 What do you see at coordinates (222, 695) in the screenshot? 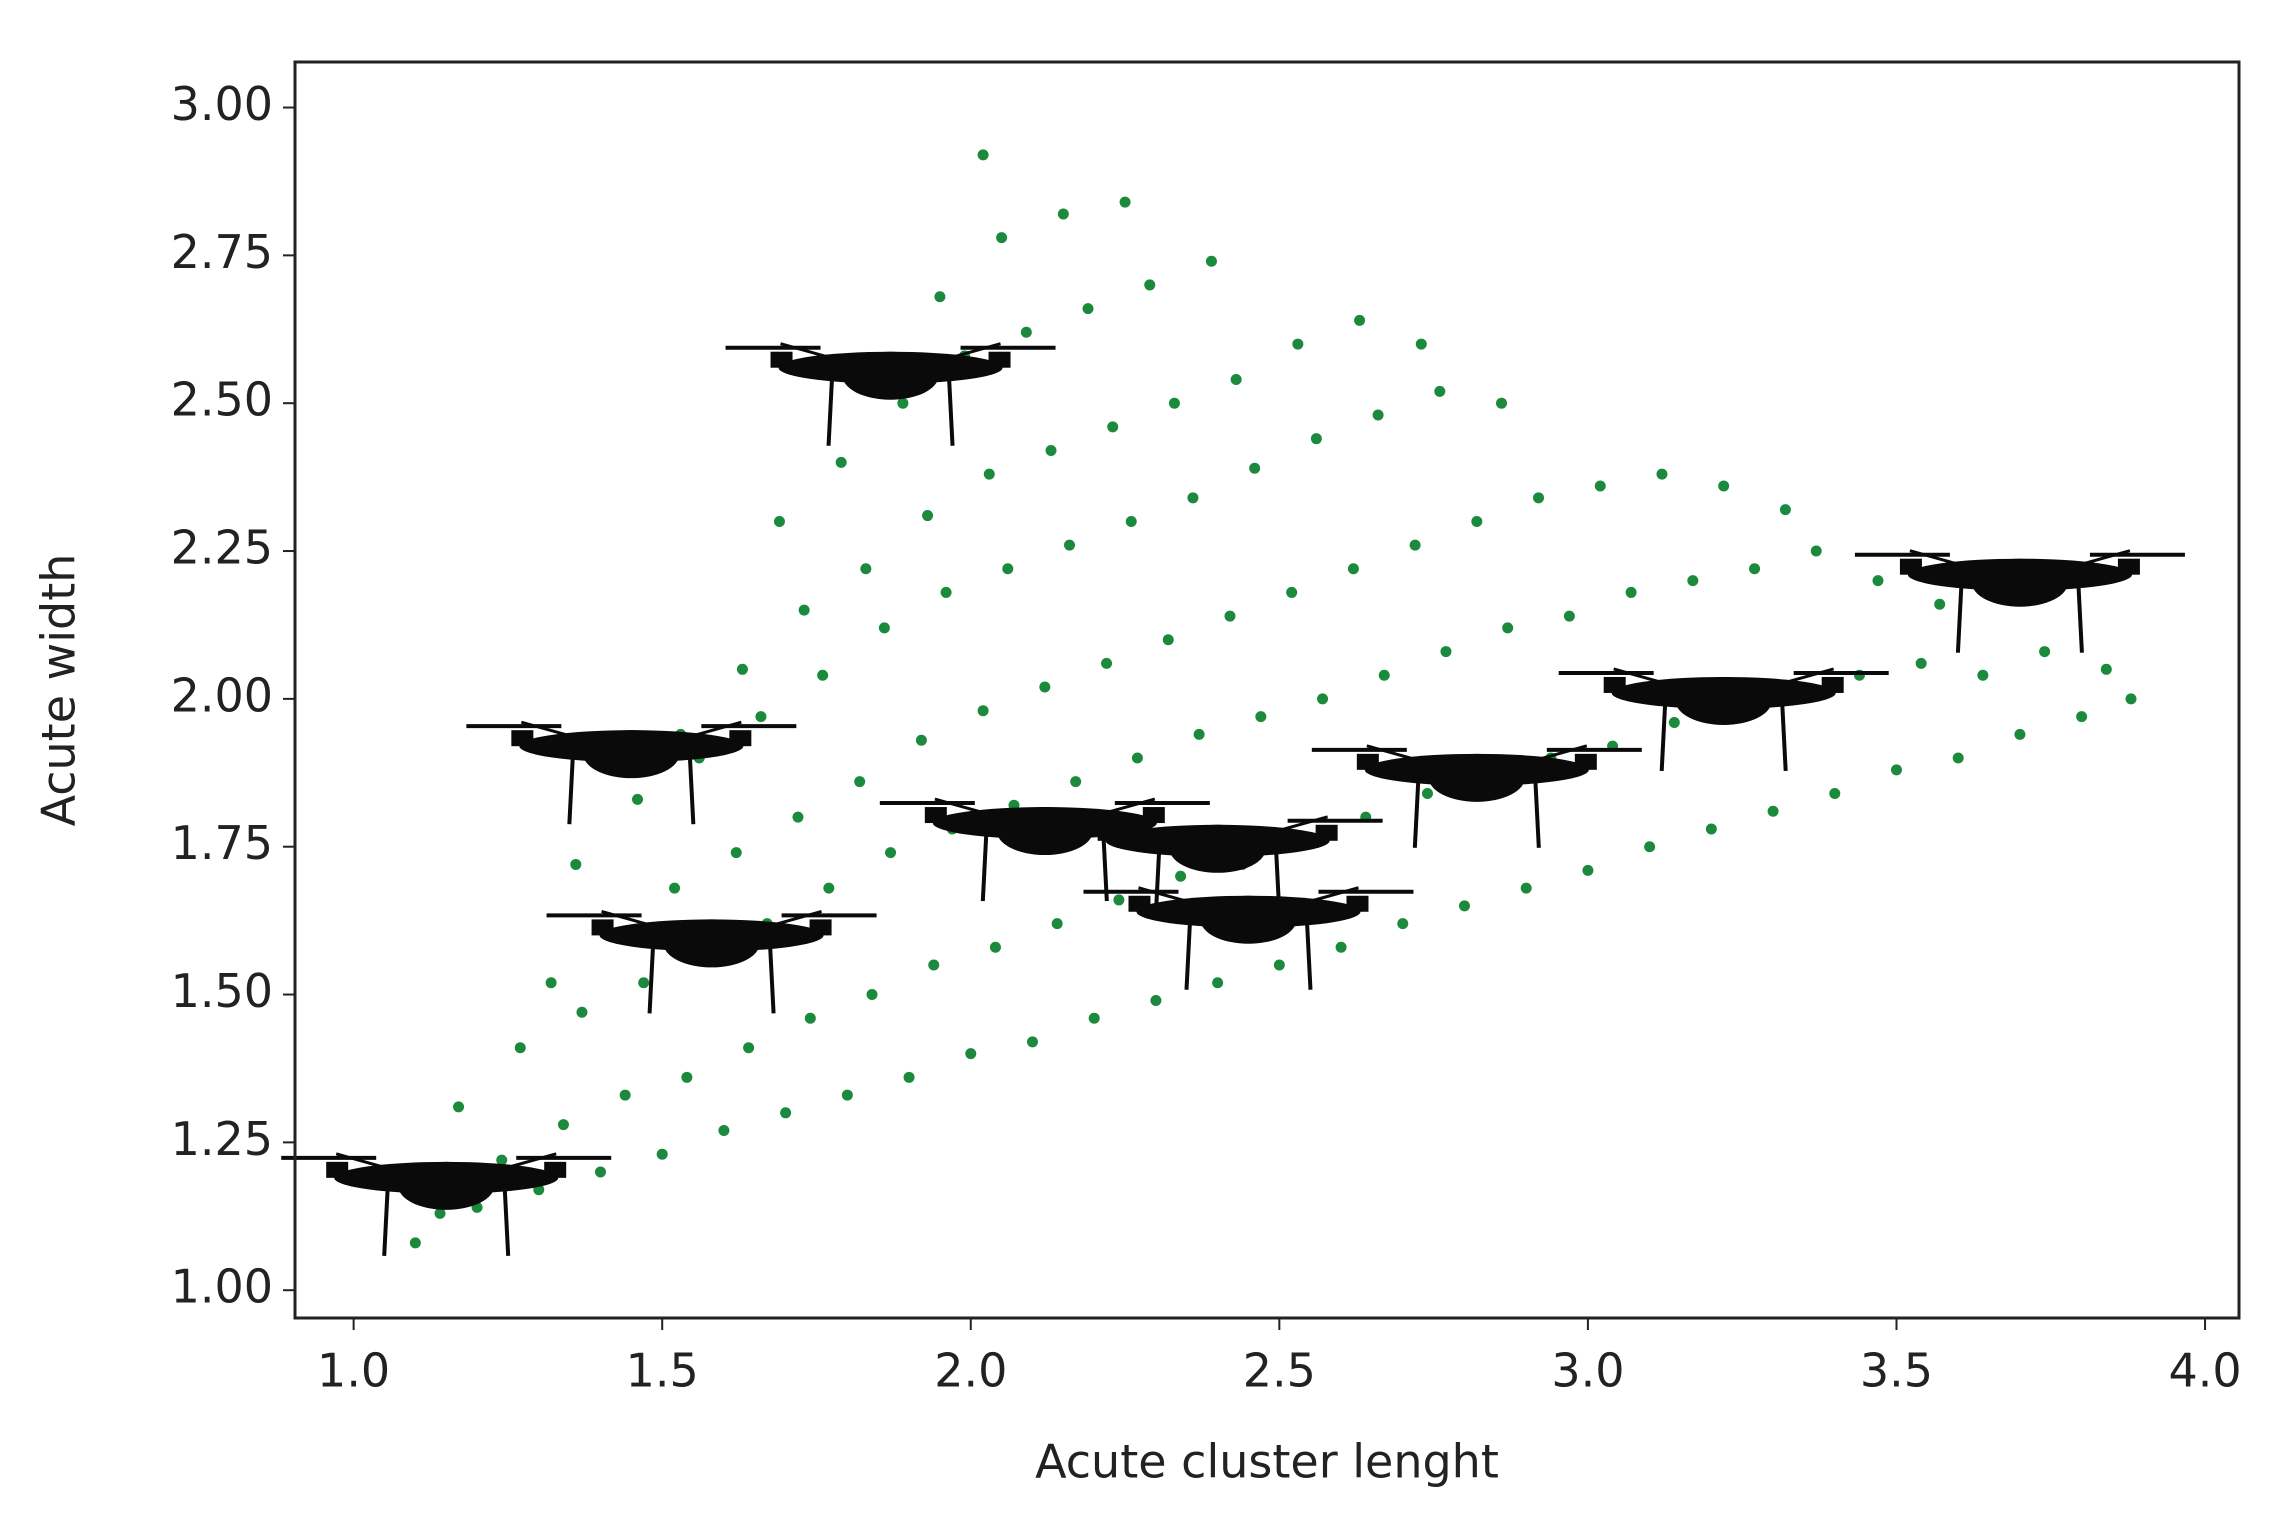
I see `y-tick-label: 2.00` at bounding box center [222, 695].